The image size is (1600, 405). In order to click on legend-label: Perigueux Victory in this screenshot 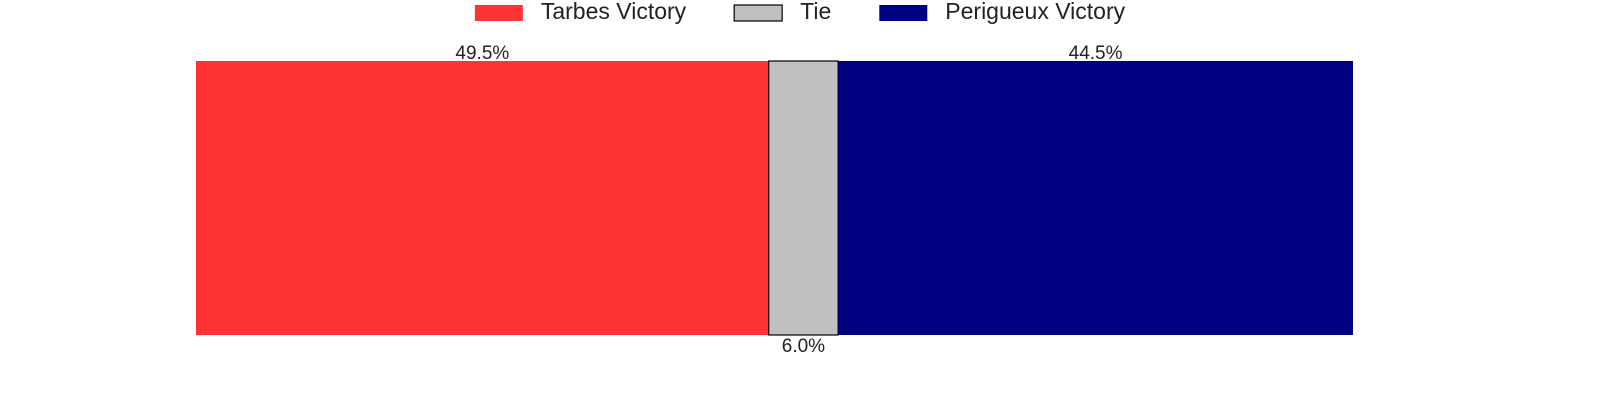, I will do `click(1035, 12)`.